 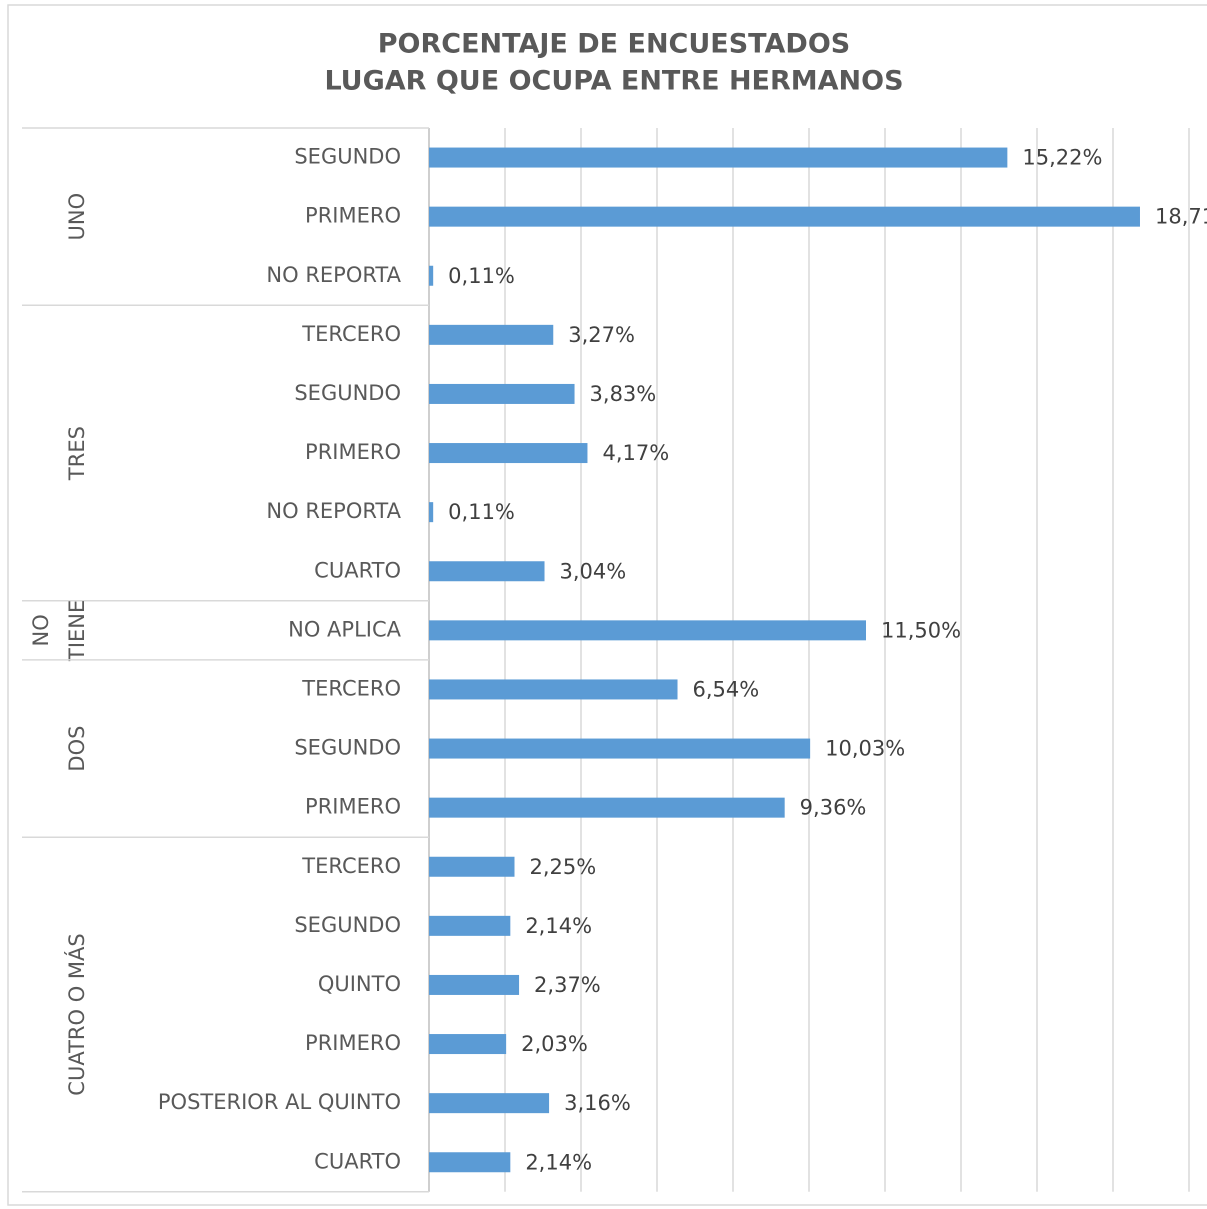 I want to click on group-label: TRES, so click(x=77, y=453).